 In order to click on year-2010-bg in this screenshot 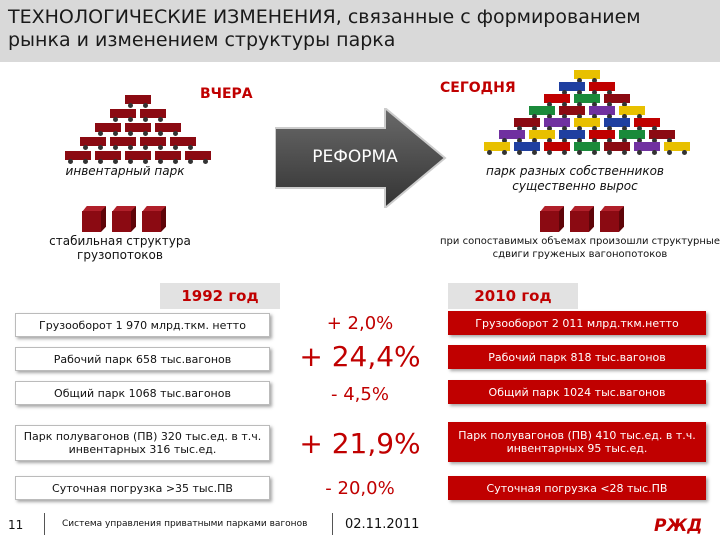, I will do `click(513, 296)`.